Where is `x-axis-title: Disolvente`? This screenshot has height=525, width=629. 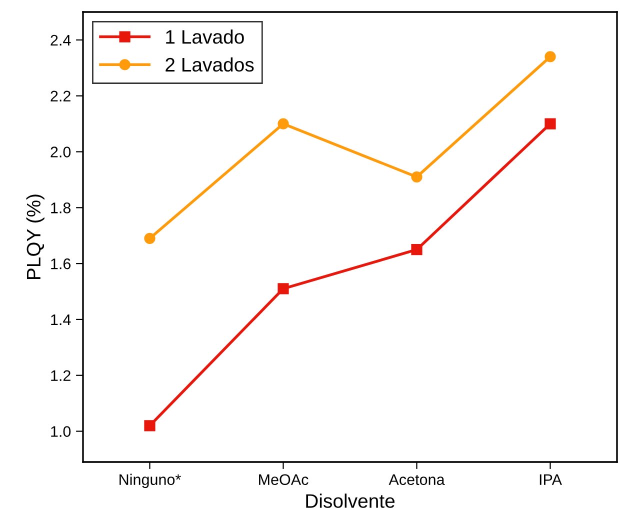 x-axis-title: Disolvente is located at coordinates (350, 501).